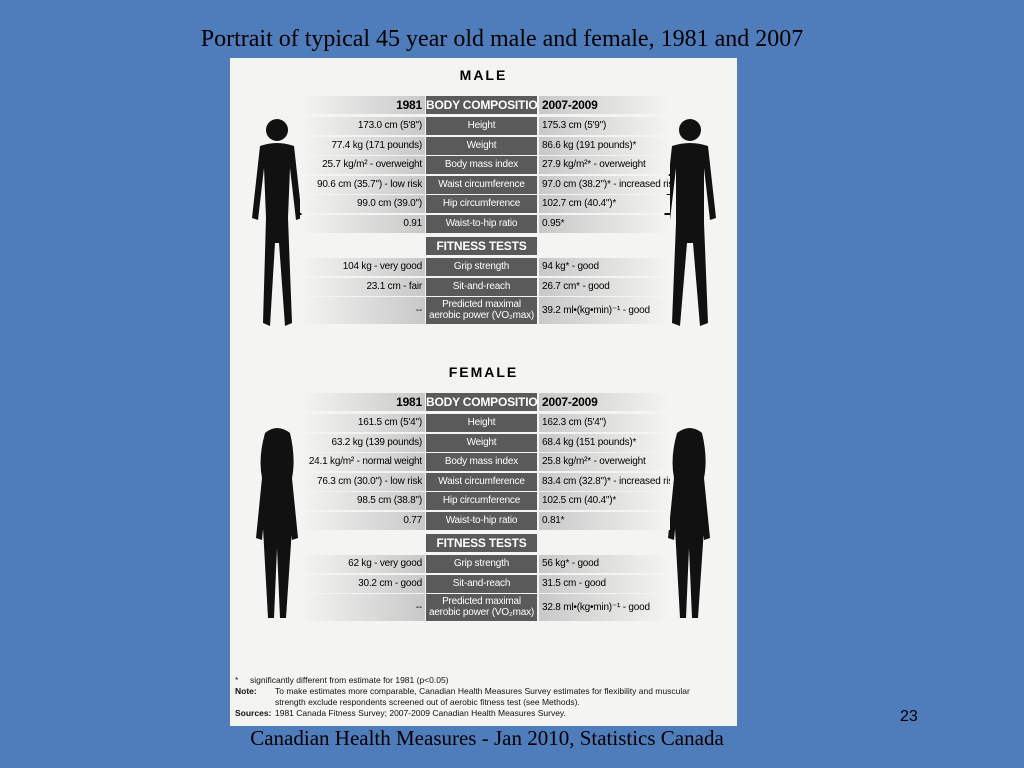  What do you see at coordinates (362, 145) in the screenshot?
I see `table-cell: 77.4 kg (171 pounds)` at bounding box center [362, 145].